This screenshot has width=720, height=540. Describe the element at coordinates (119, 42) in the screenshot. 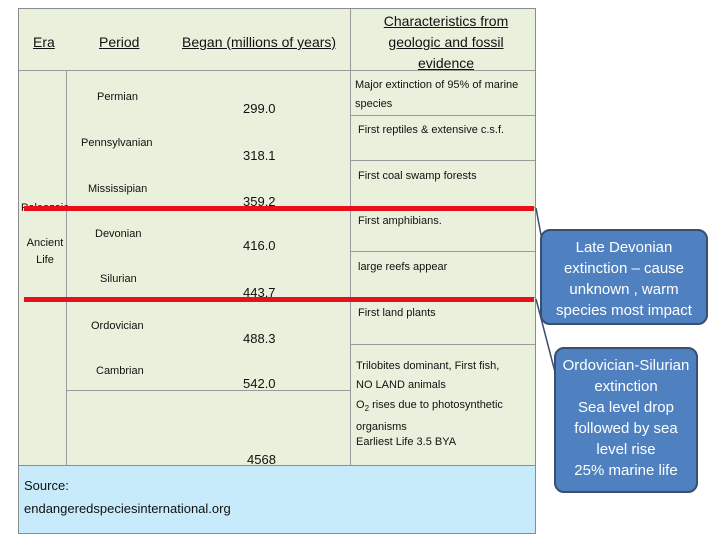

I see `header-period: Period` at that location.